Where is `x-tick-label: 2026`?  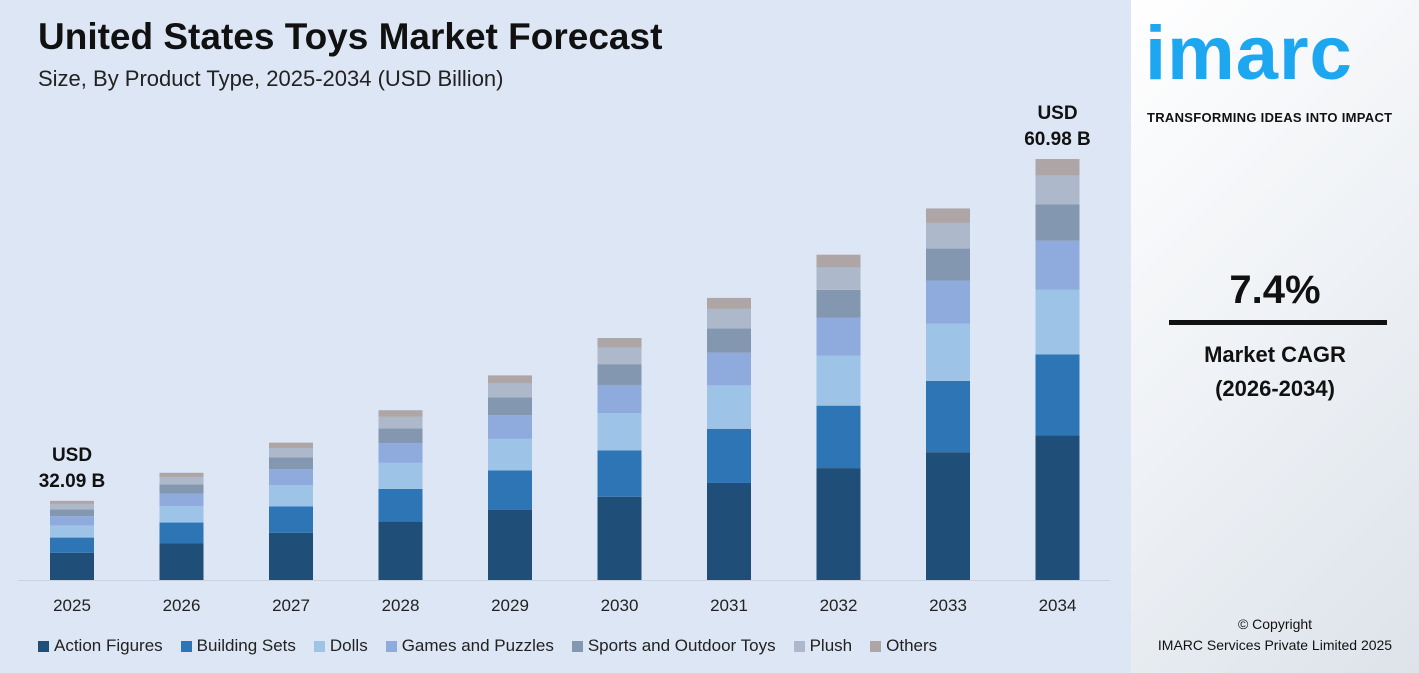 x-tick-label: 2026 is located at coordinates (182, 605).